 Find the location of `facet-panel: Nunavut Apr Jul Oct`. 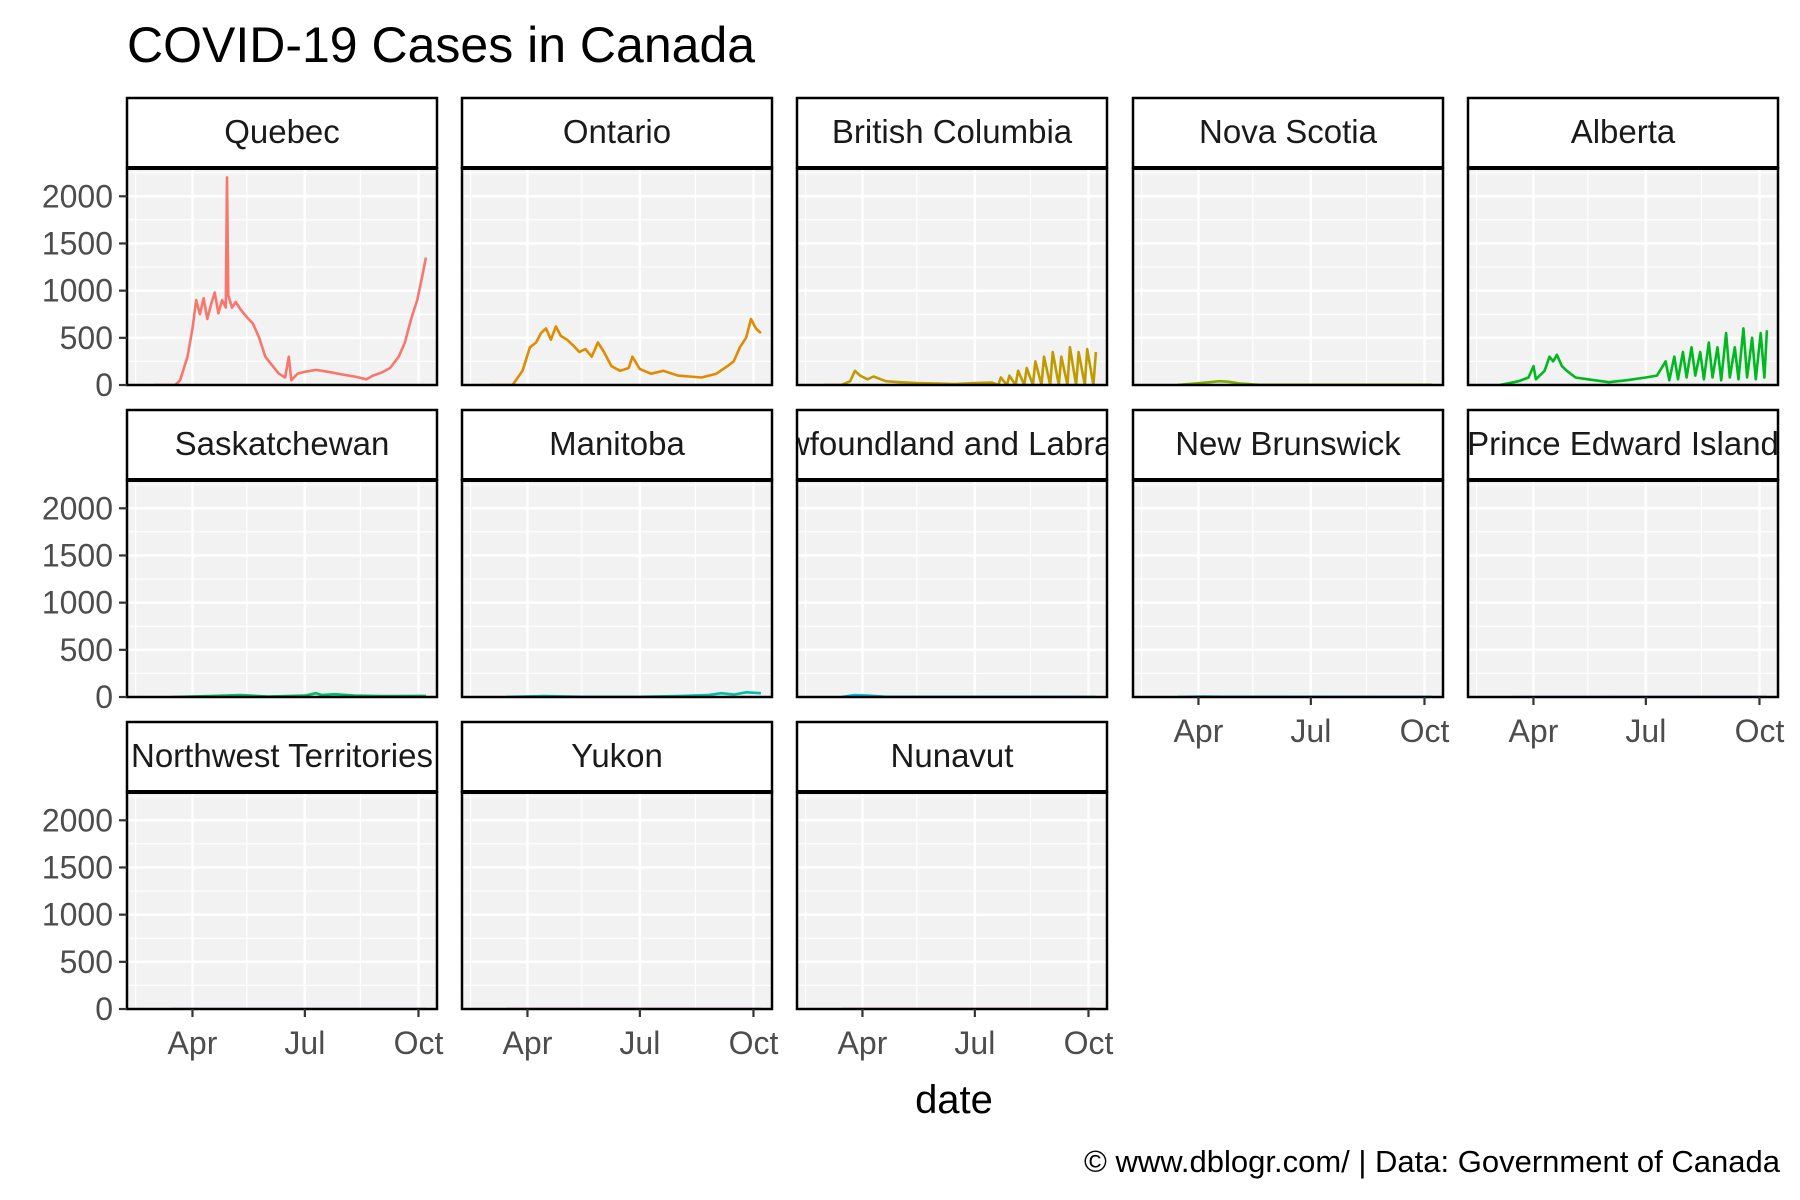

facet-panel: Nunavut Apr Jul Oct is located at coordinates (954, 890).